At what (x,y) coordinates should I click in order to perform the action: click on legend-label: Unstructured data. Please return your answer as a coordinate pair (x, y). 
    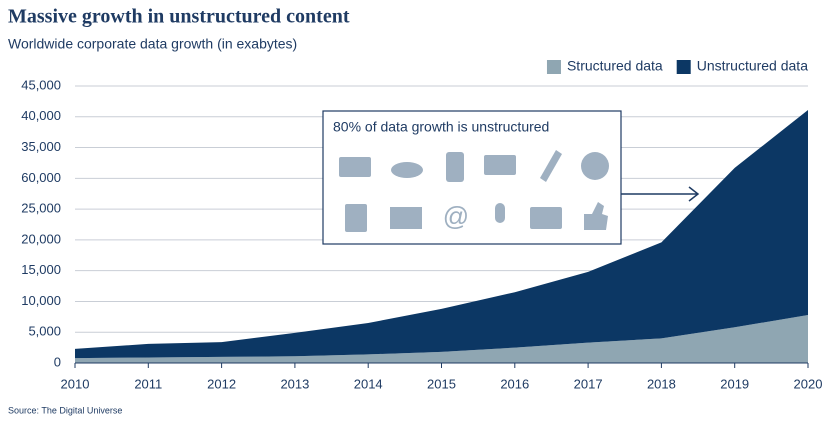
    Looking at the image, I should click on (752, 66).